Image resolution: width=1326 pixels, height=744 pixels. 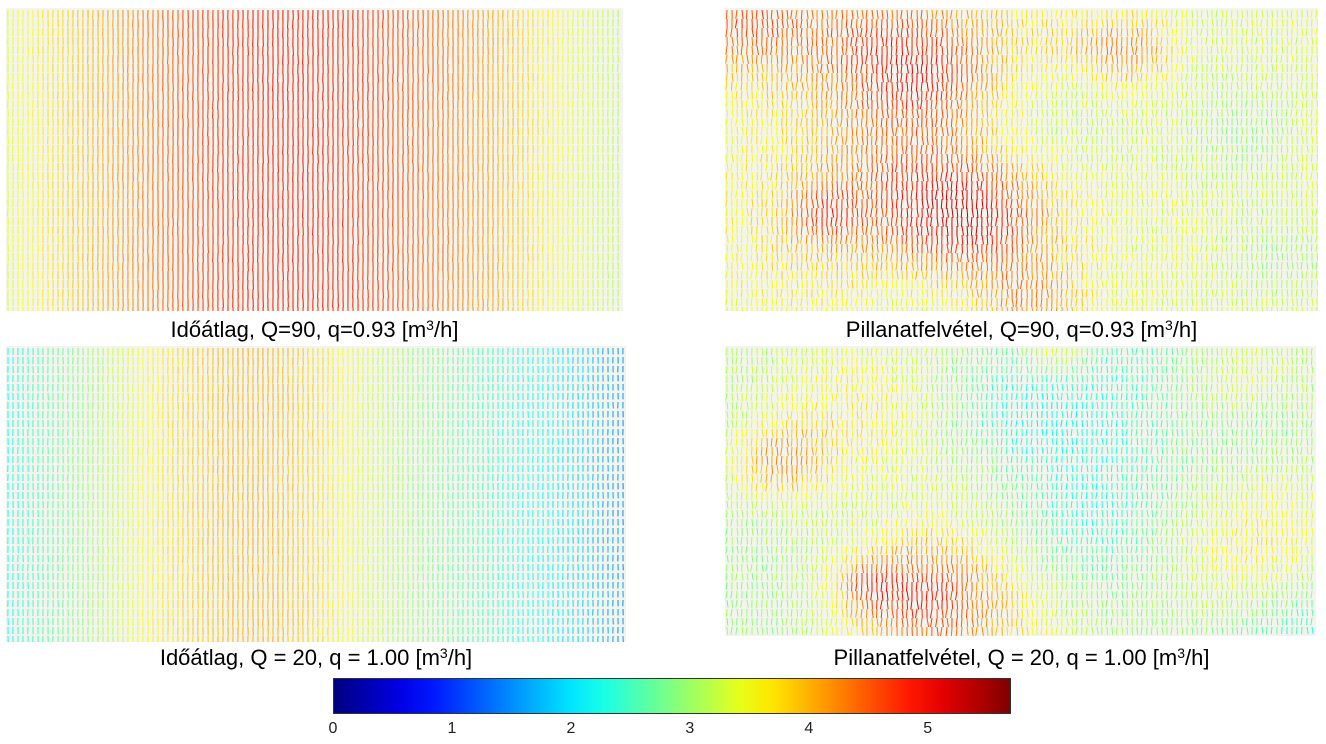 I want to click on caption-snapshot-q90: Pillanatfelvétel, Q=90, q=0.93 [m3/h], so click(x=1021, y=330).